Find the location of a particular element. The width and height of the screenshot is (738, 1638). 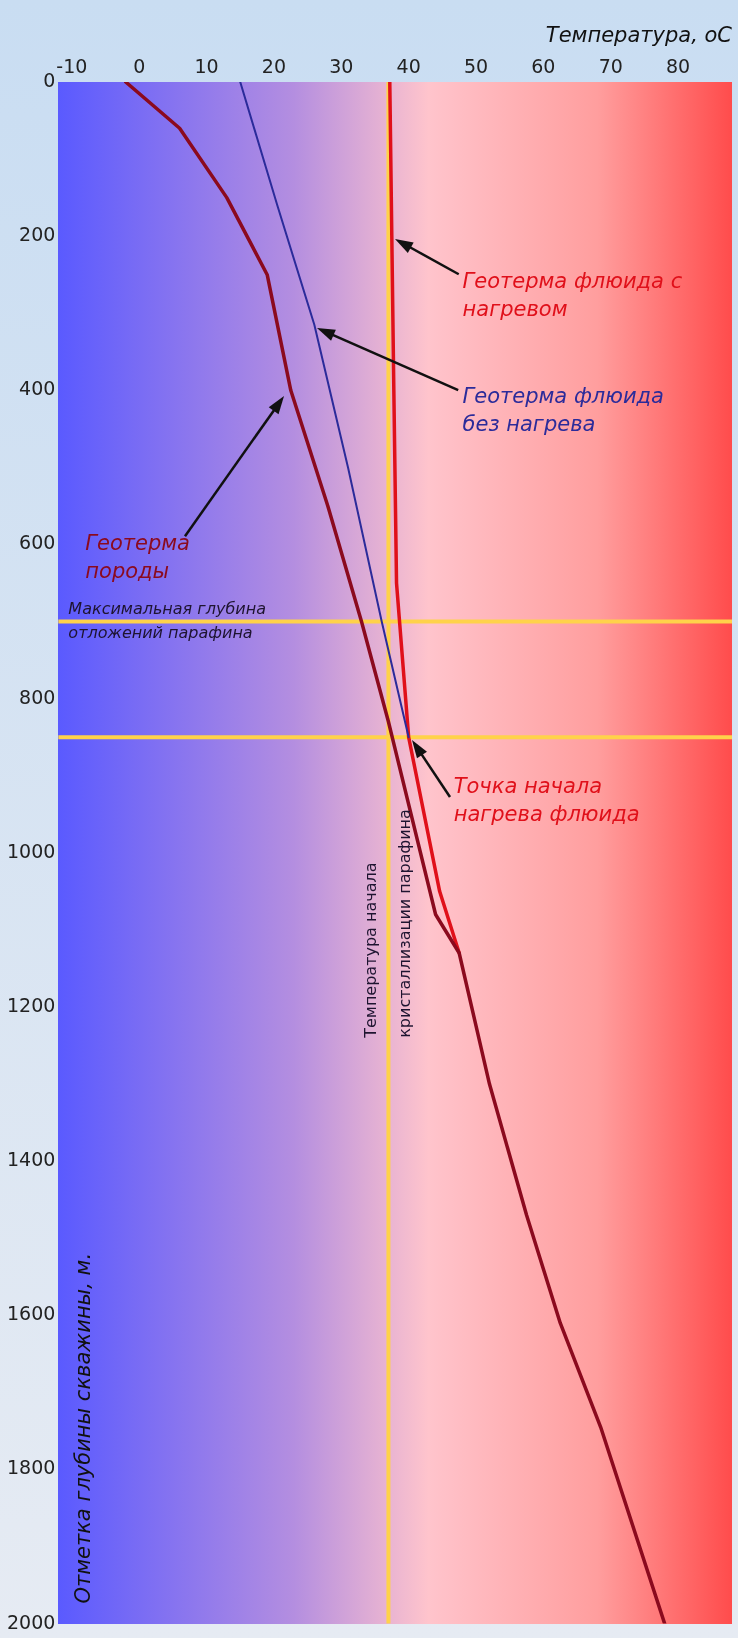

annotation: Точка начала нагрева флюида is located at coordinates (546, 799).